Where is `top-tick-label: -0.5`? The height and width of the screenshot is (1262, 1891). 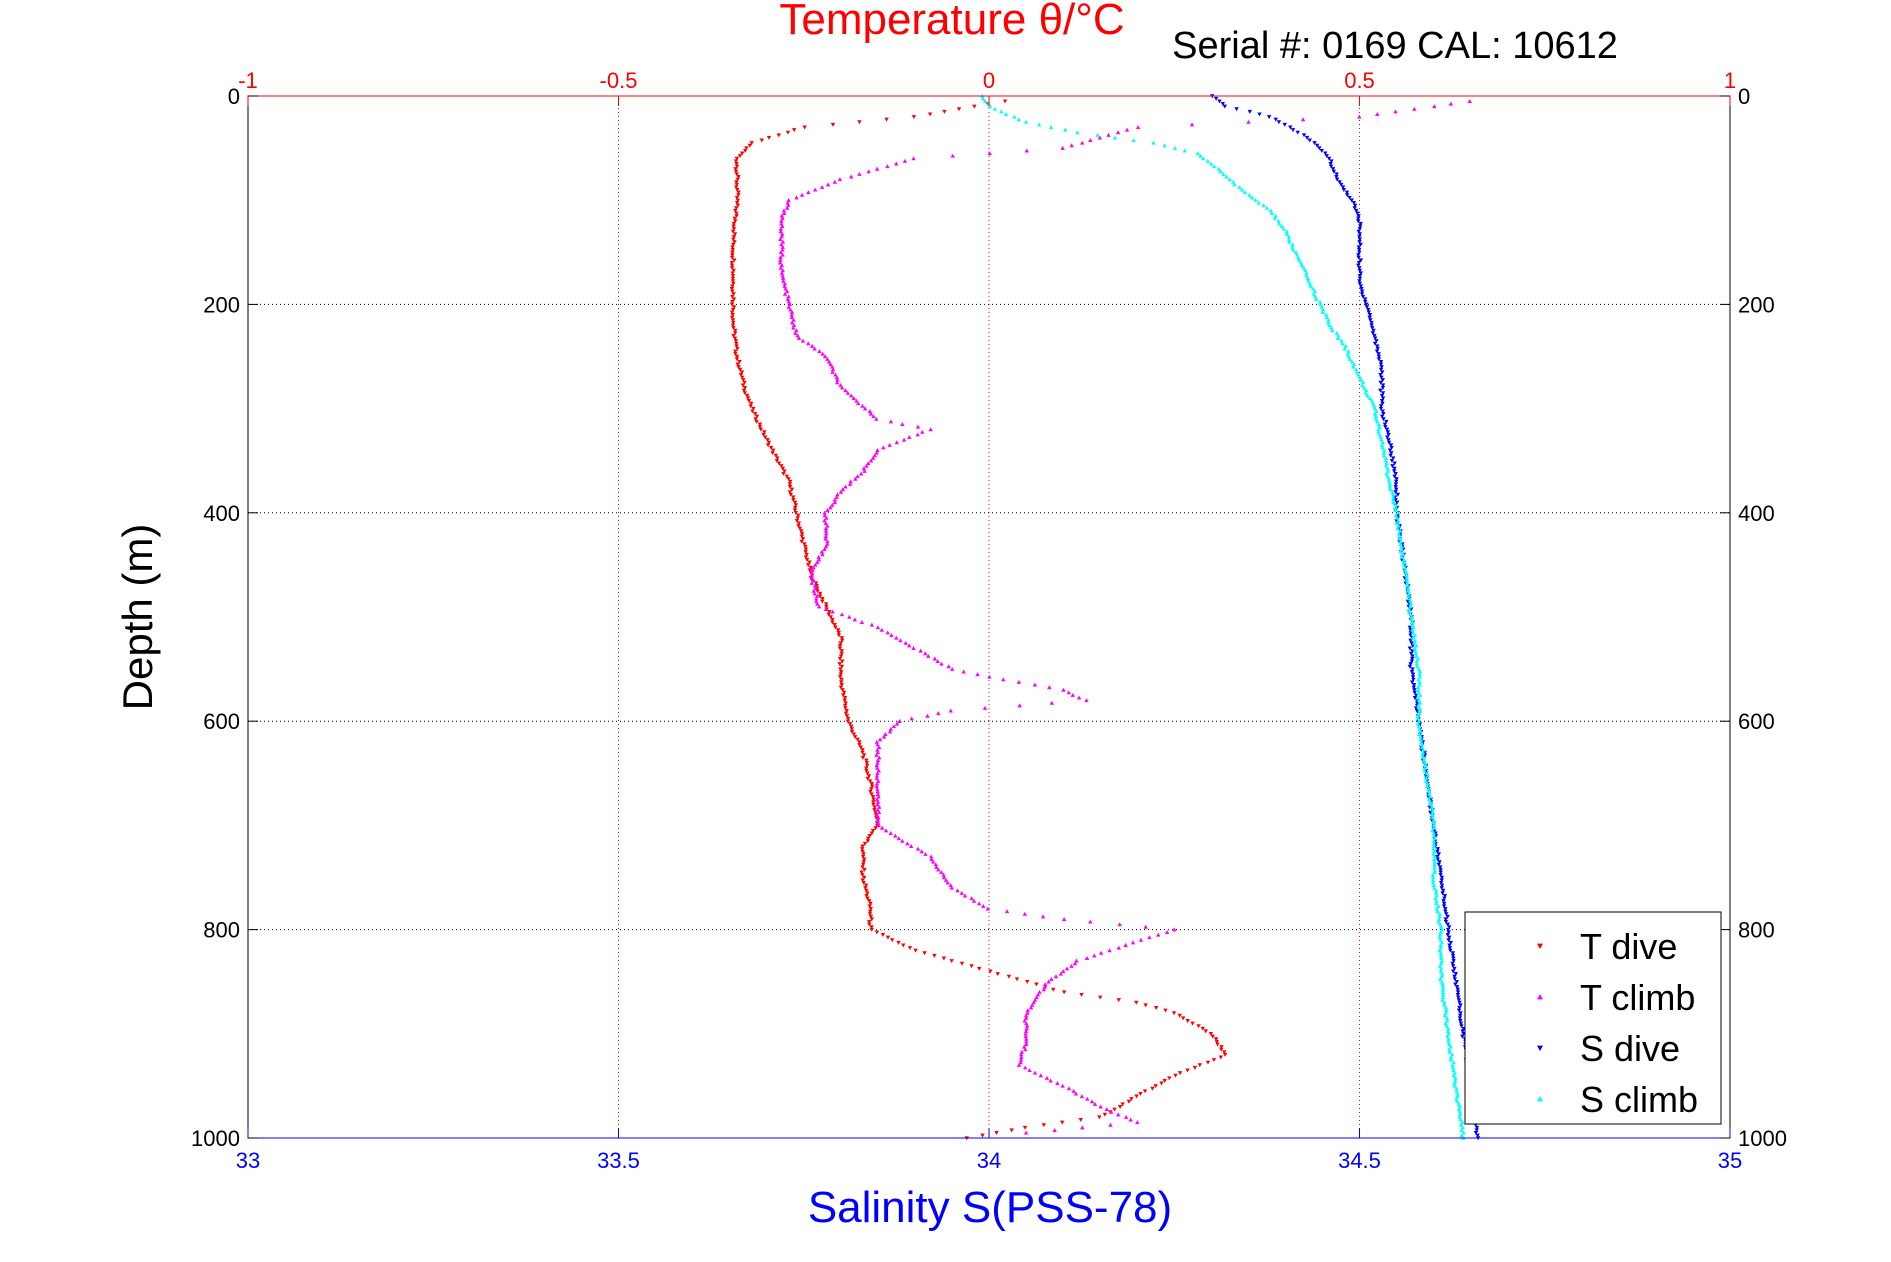
top-tick-label: -0.5 is located at coordinates (619, 80).